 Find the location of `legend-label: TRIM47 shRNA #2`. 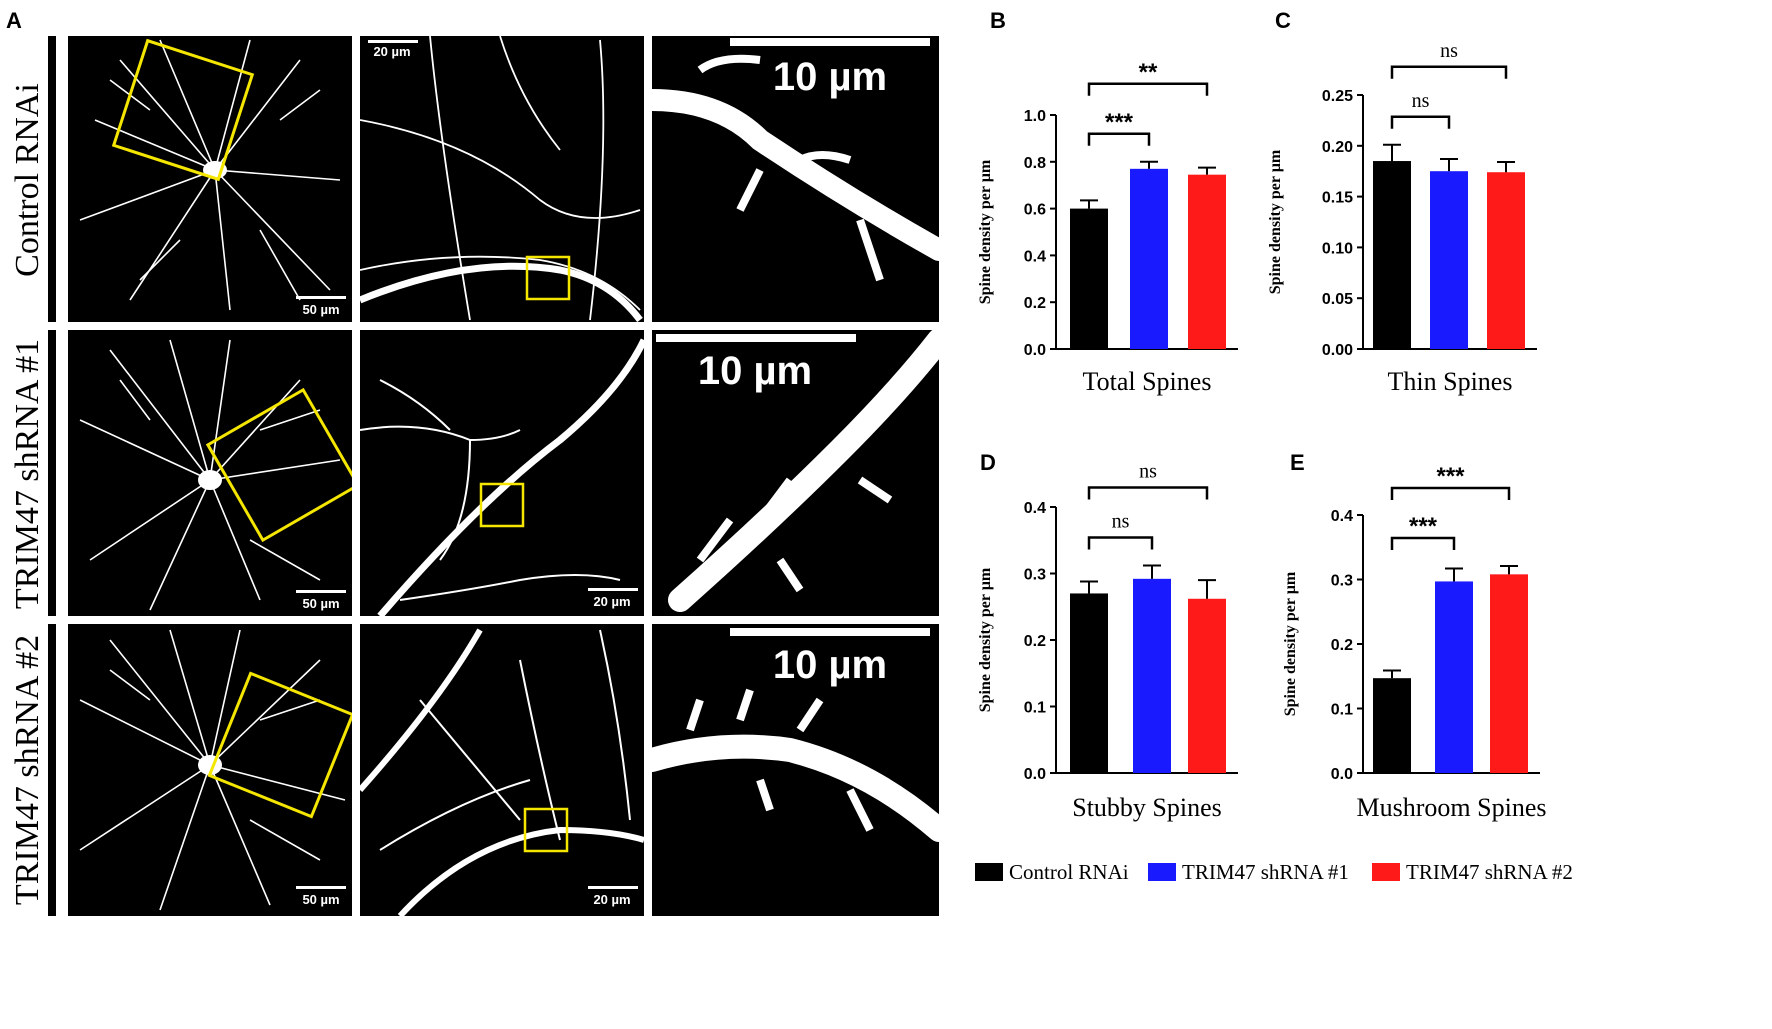

legend-label: TRIM47 shRNA #2 is located at coordinates (1489, 872).